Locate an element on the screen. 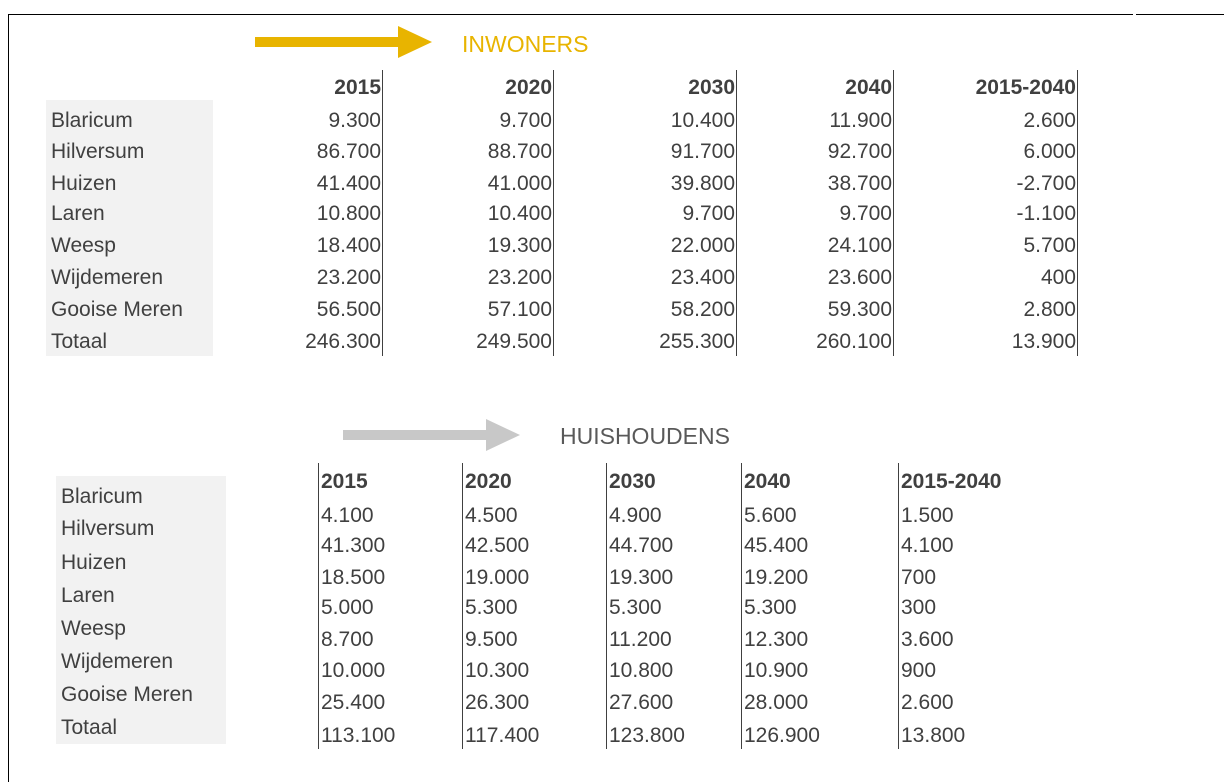  cell: 12.300 is located at coordinates (776, 639).